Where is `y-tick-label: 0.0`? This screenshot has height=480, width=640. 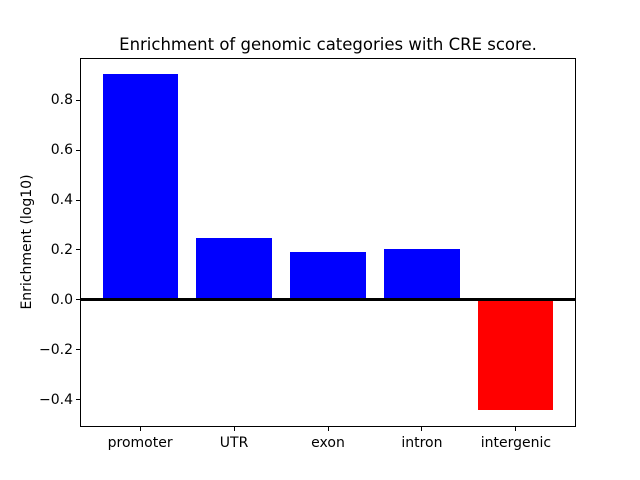
y-tick-label: 0.0 is located at coordinates (61, 299).